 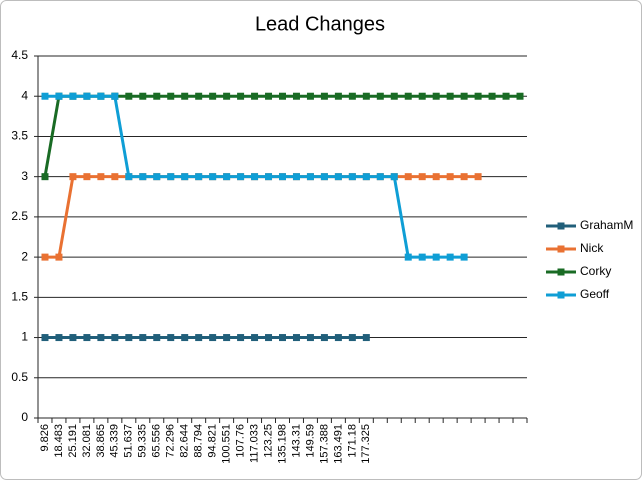 What do you see at coordinates (595, 271) in the screenshot?
I see `legend-label: Corky` at bounding box center [595, 271].